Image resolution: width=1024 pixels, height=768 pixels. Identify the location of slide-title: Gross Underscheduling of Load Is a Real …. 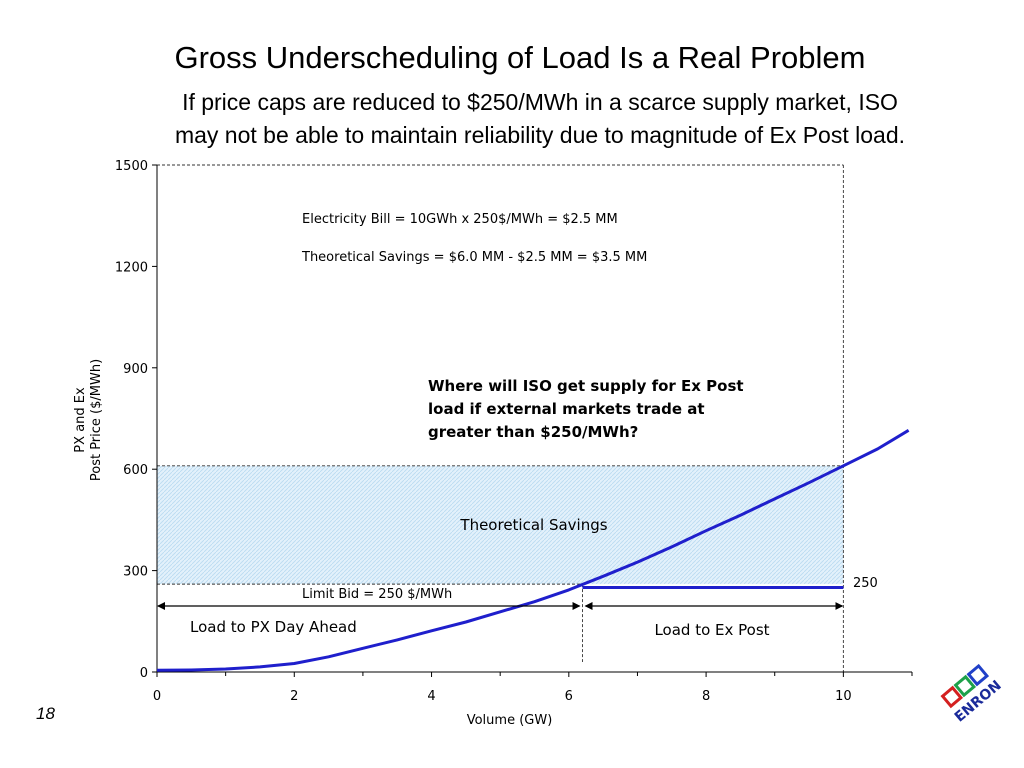
(520, 57).